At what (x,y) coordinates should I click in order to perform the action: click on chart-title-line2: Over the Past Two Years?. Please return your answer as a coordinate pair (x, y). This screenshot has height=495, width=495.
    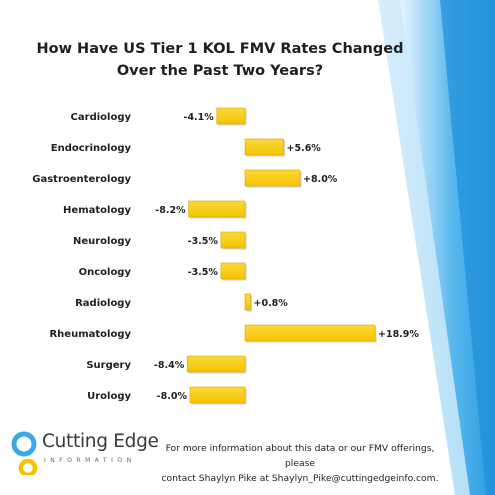
    Looking at the image, I should click on (220, 71).